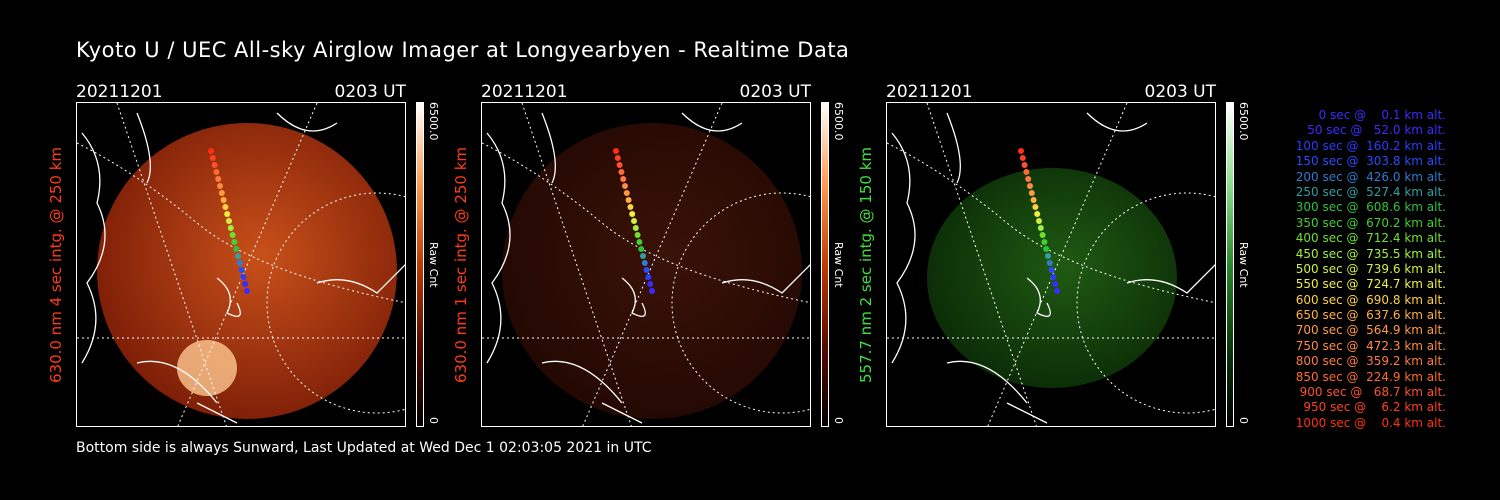  I want to click on legend-row: 850 sec @ 224.9 km alt., so click(1368, 376).